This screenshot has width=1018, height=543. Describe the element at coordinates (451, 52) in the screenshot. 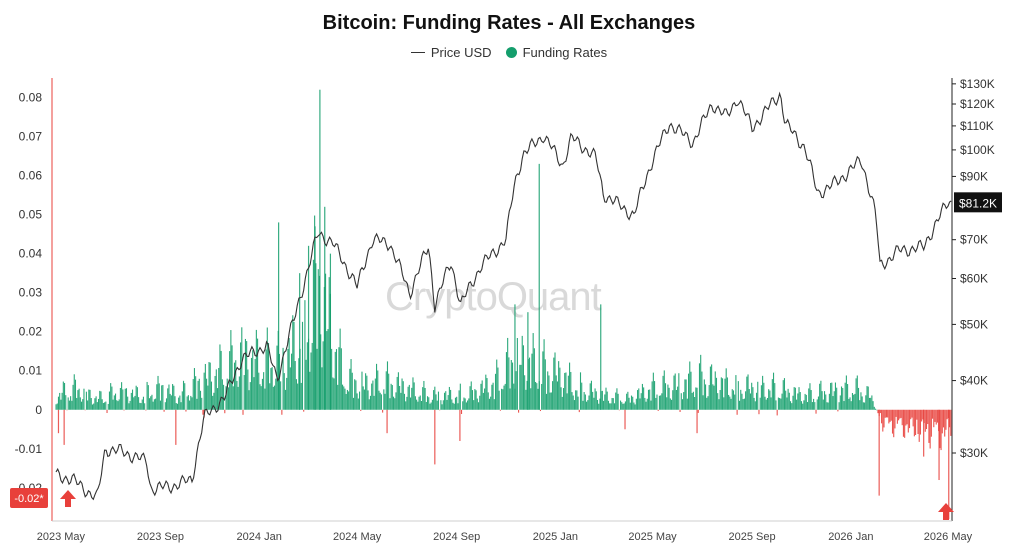

I see `legend-item-price: Price USD` at that location.